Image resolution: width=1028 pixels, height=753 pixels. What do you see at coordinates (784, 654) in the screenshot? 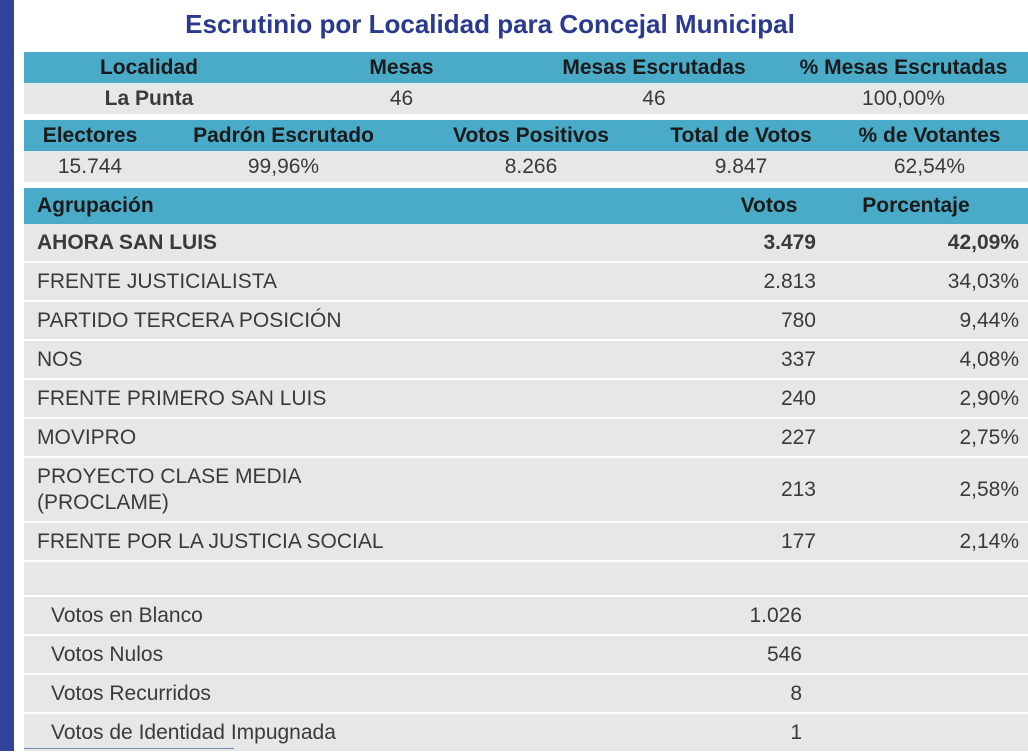
I see `summary-votes: 546` at bounding box center [784, 654].